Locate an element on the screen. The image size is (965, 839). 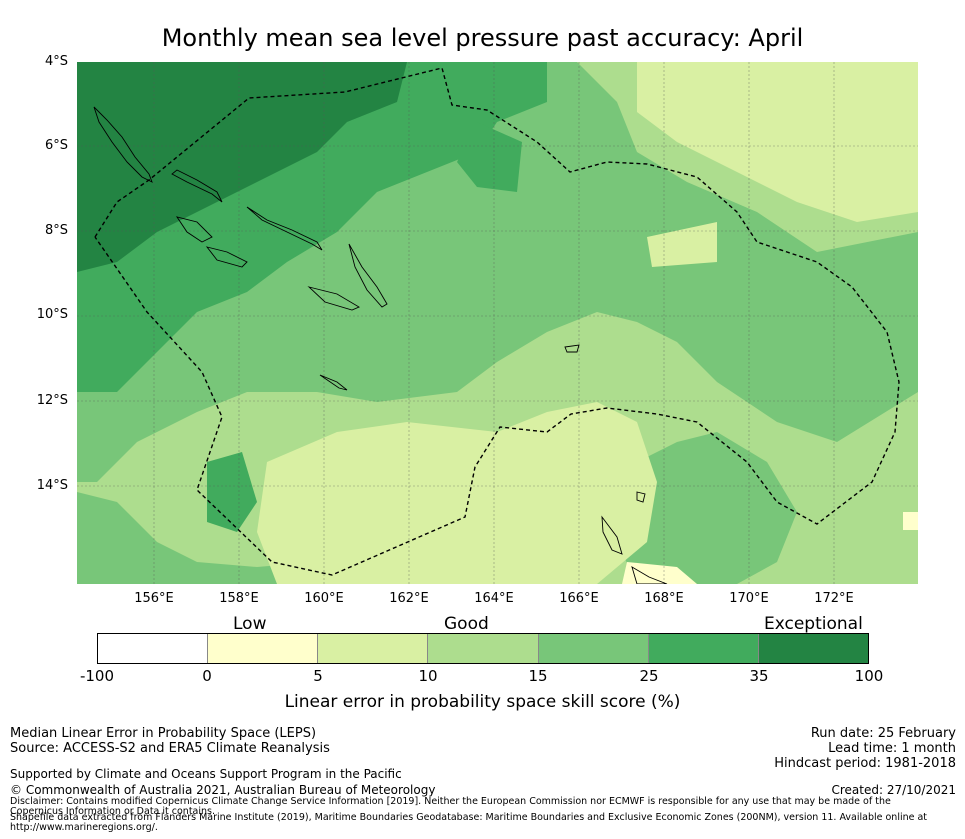
lat-label: 4°S is located at coordinates (56, 61).